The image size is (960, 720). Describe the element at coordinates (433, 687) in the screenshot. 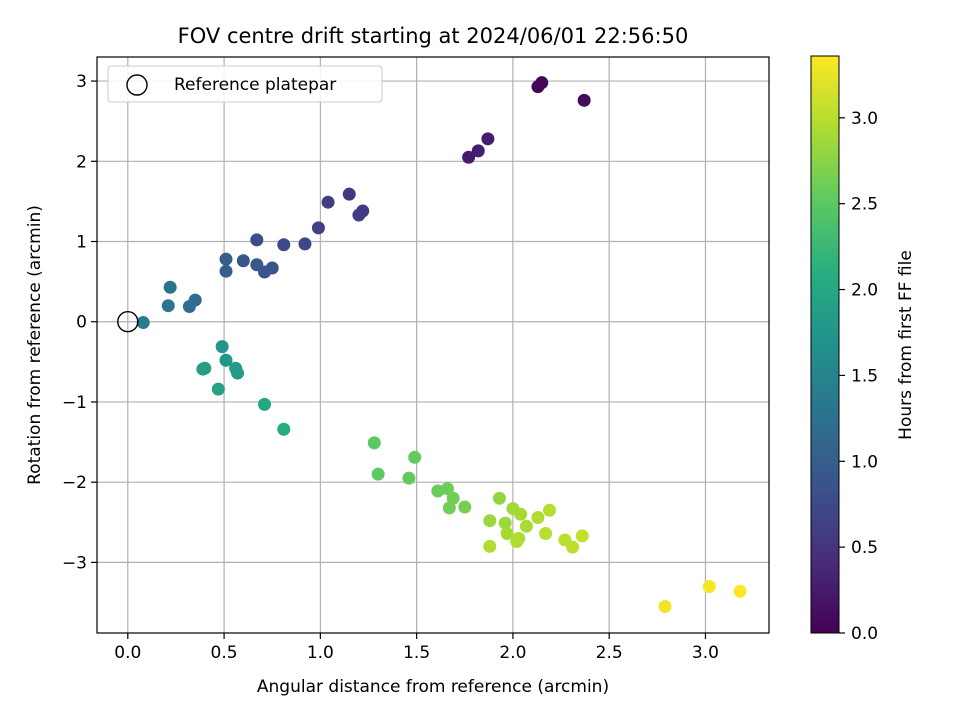

I see `x-axis-label: Angular distance from reference (arcmin)` at that location.